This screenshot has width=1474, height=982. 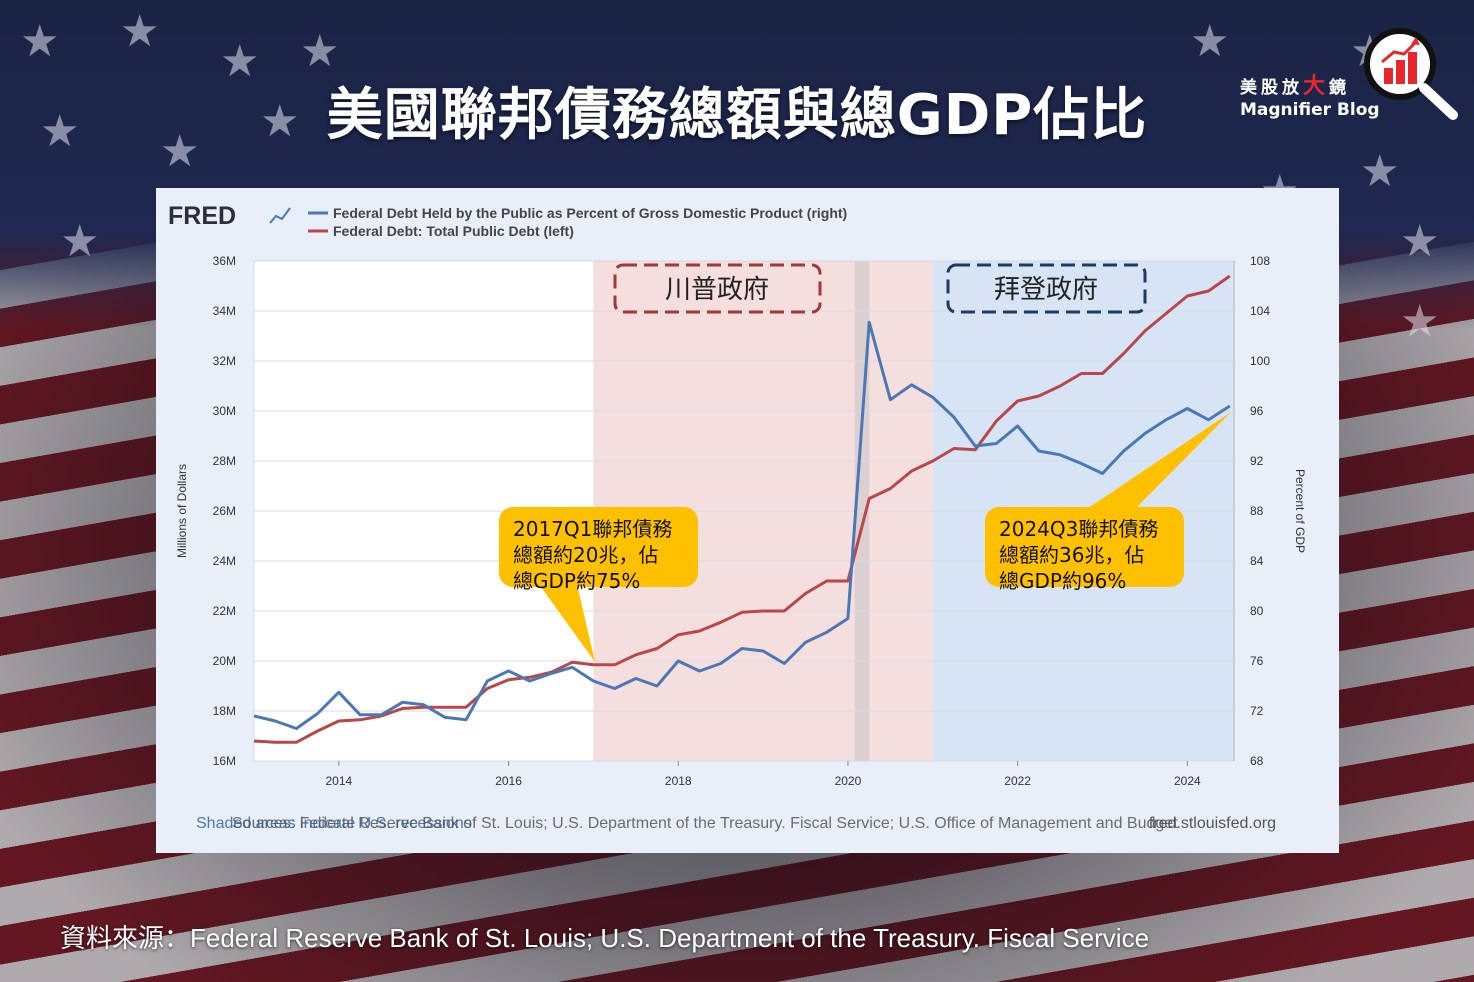 What do you see at coordinates (202, 216) in the screenshot?
I see `fred-logo: FRED` at bounding box center [202, 216].